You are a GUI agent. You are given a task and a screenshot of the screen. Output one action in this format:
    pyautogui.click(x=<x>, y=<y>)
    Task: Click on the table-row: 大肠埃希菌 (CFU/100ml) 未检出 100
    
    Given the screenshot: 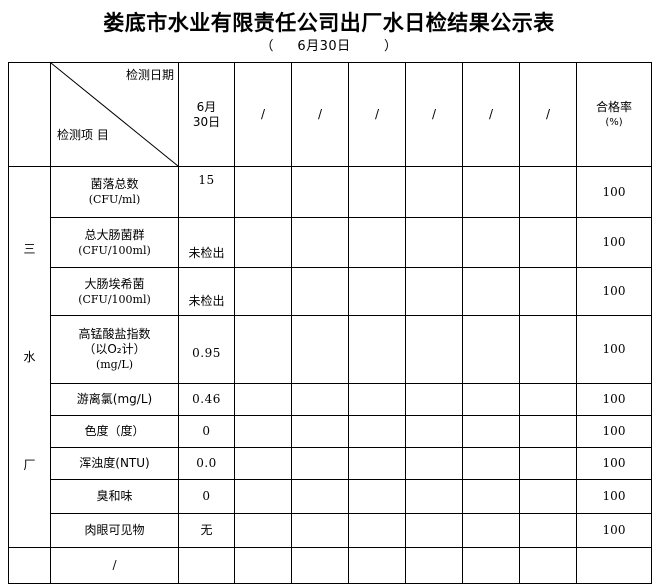 What is the action you would take?
    pyautogui.click(x=330, y=292)
    